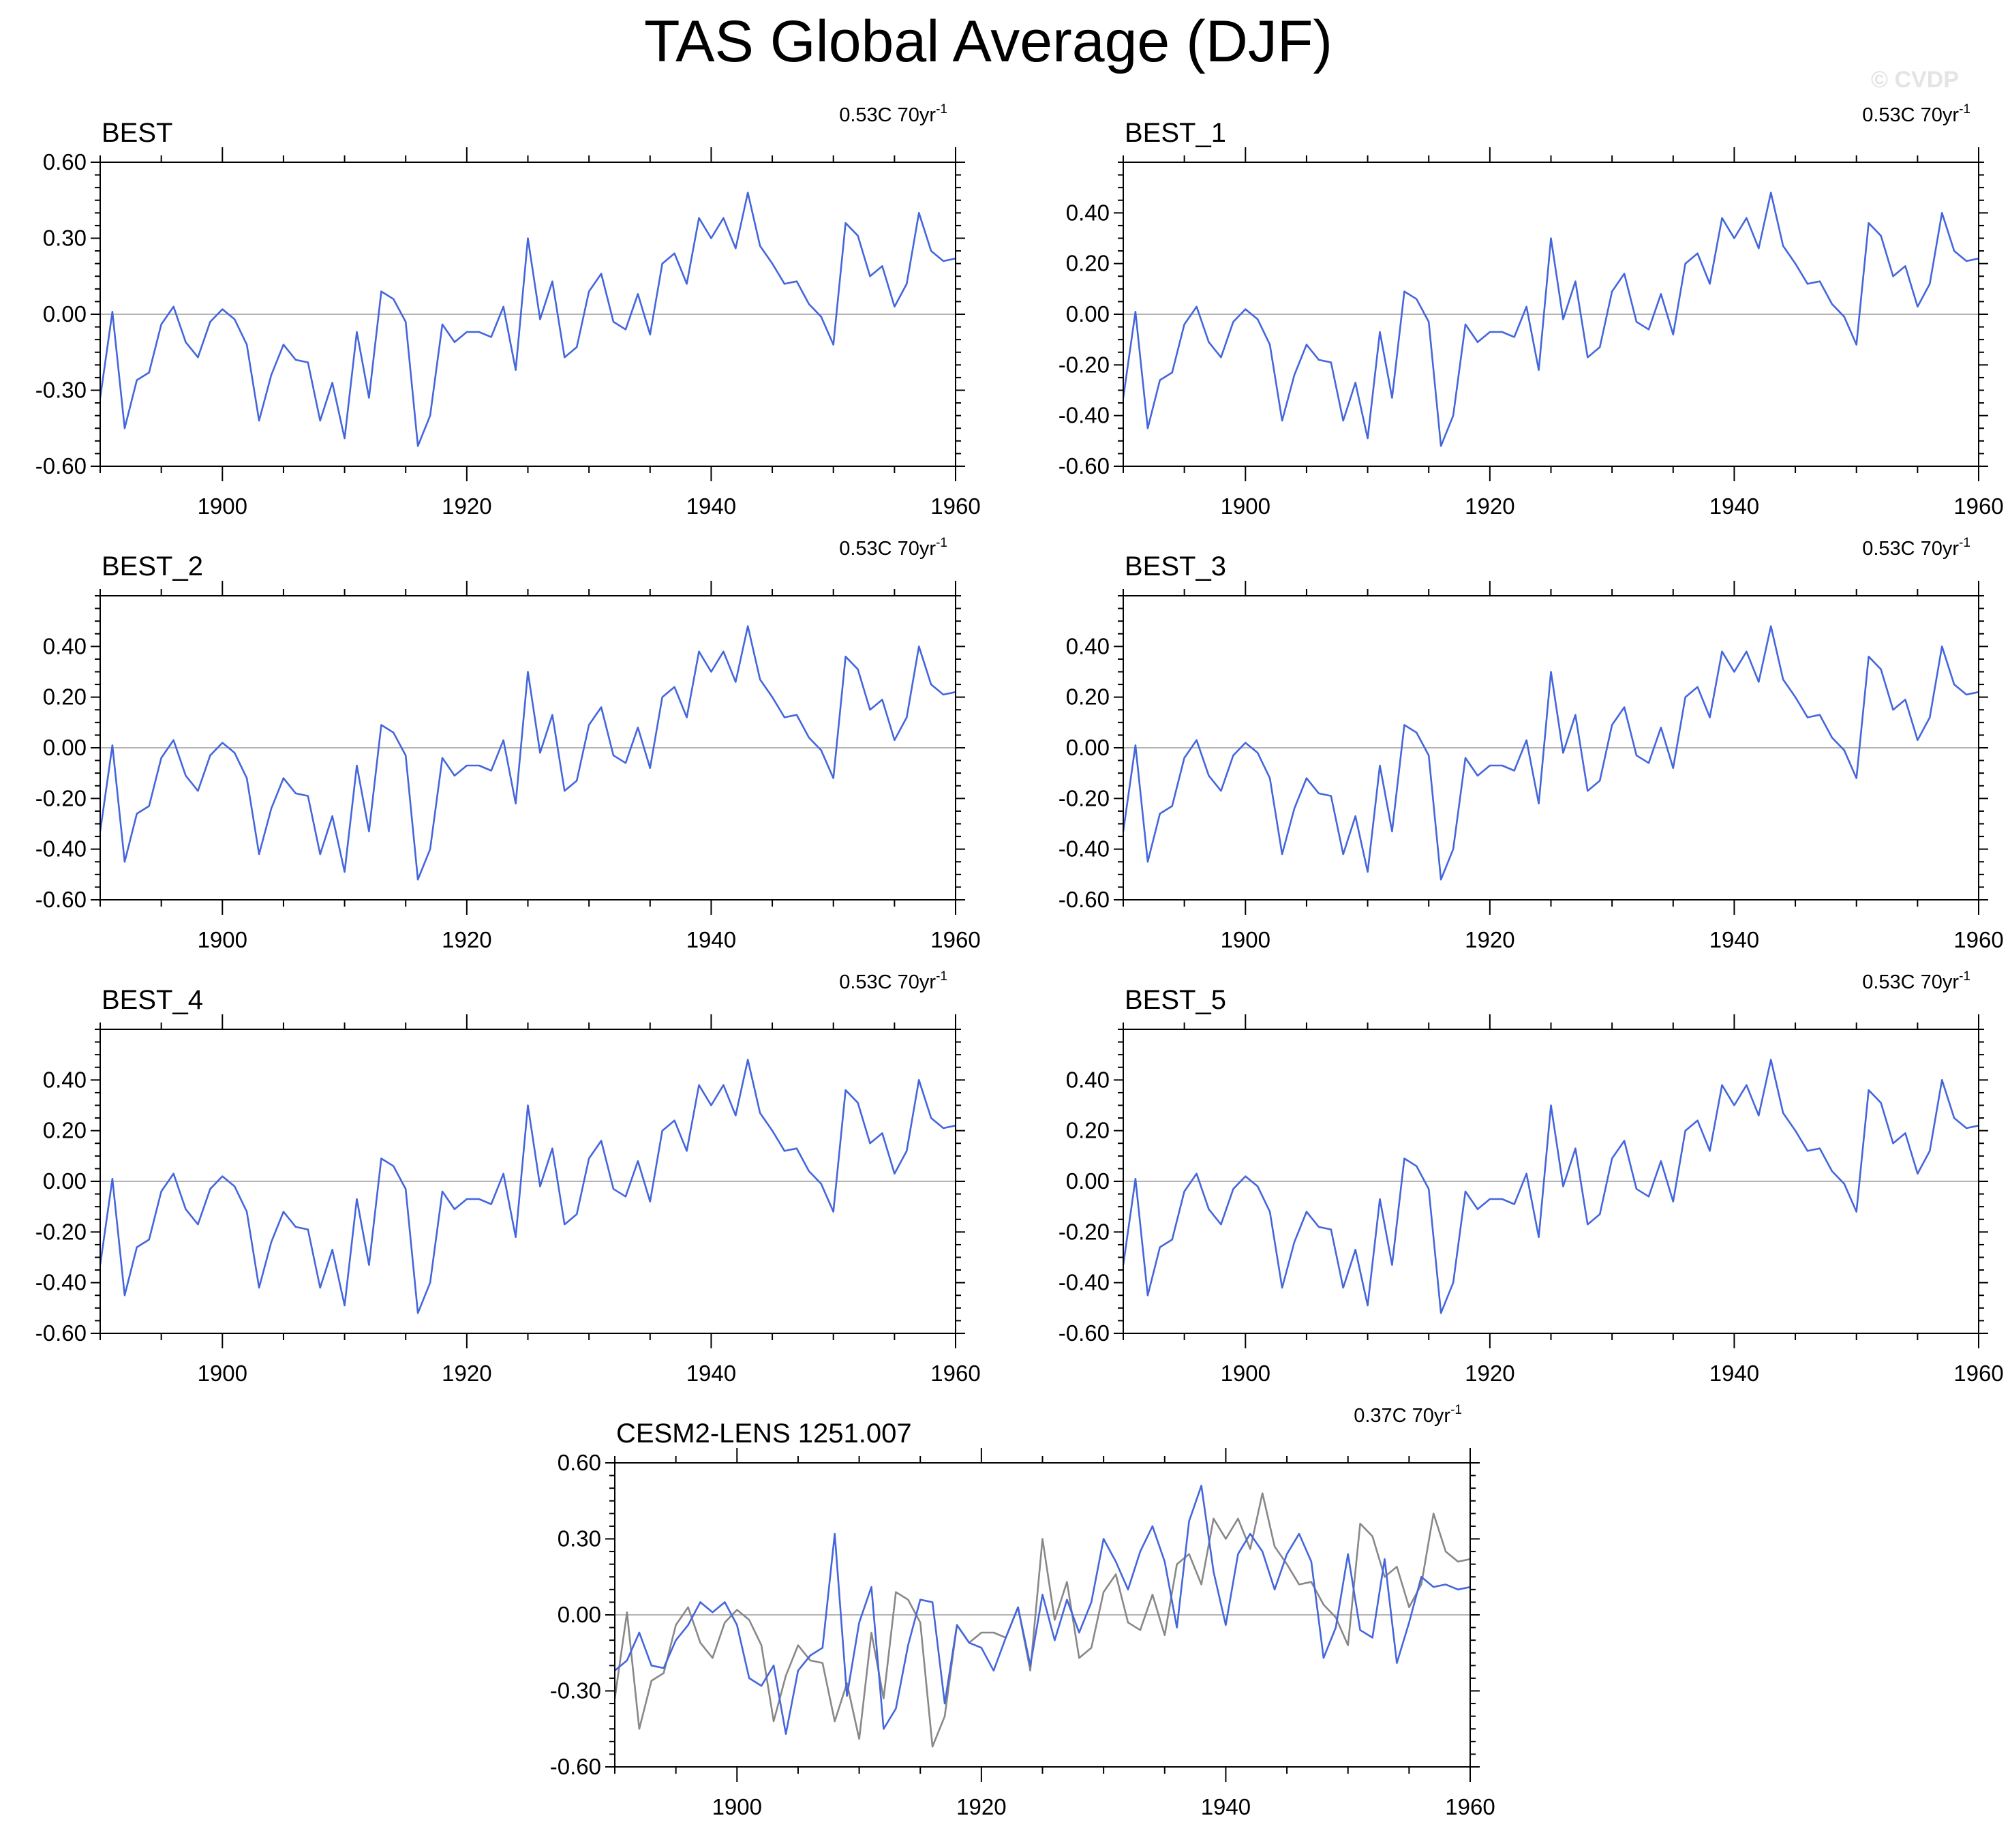 This screenshot has width=2010, height=1848. I want to click on series-line-cesm, so click(1042, 1610).